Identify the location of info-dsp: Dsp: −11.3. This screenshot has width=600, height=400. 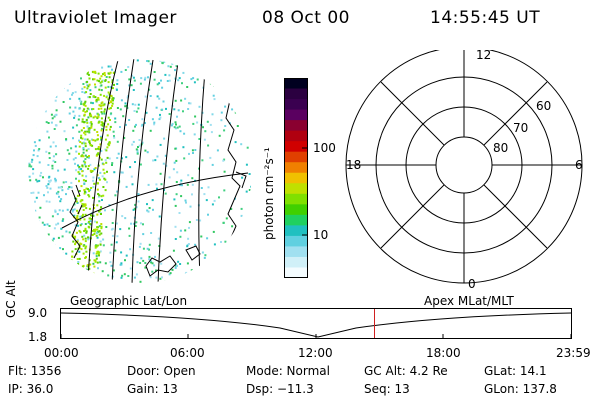
(280, 389).